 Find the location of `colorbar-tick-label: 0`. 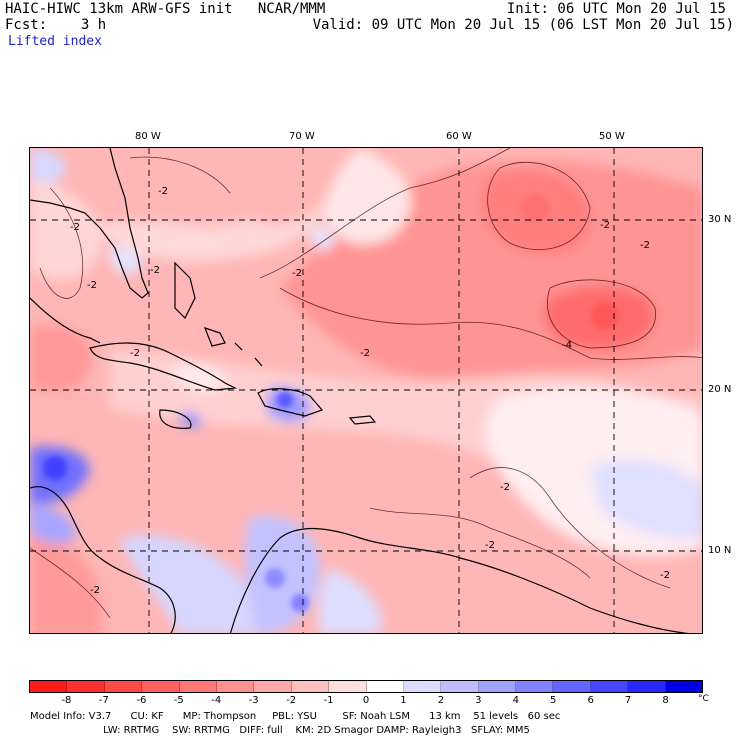

colorbar-tick-label: 0 is located at coordinates (366, 700).